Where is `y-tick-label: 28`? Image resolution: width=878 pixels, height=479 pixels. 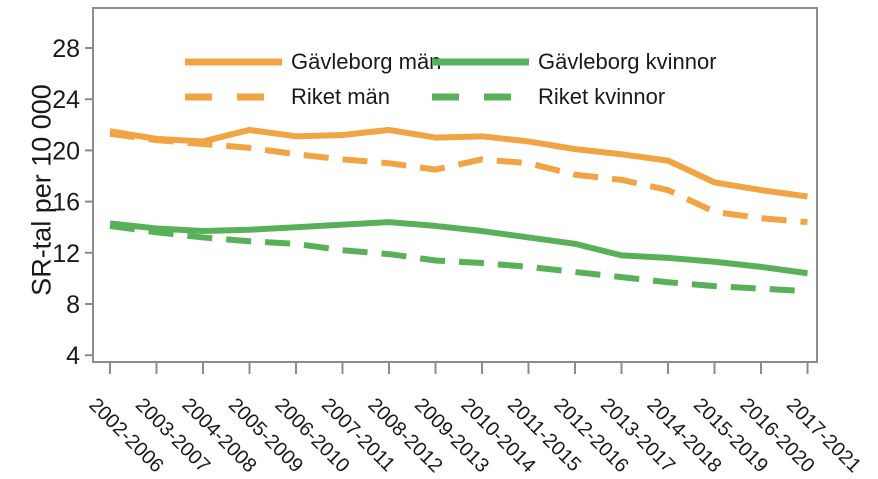
y-tick-label: 28 is located at coordinates (66, 49).